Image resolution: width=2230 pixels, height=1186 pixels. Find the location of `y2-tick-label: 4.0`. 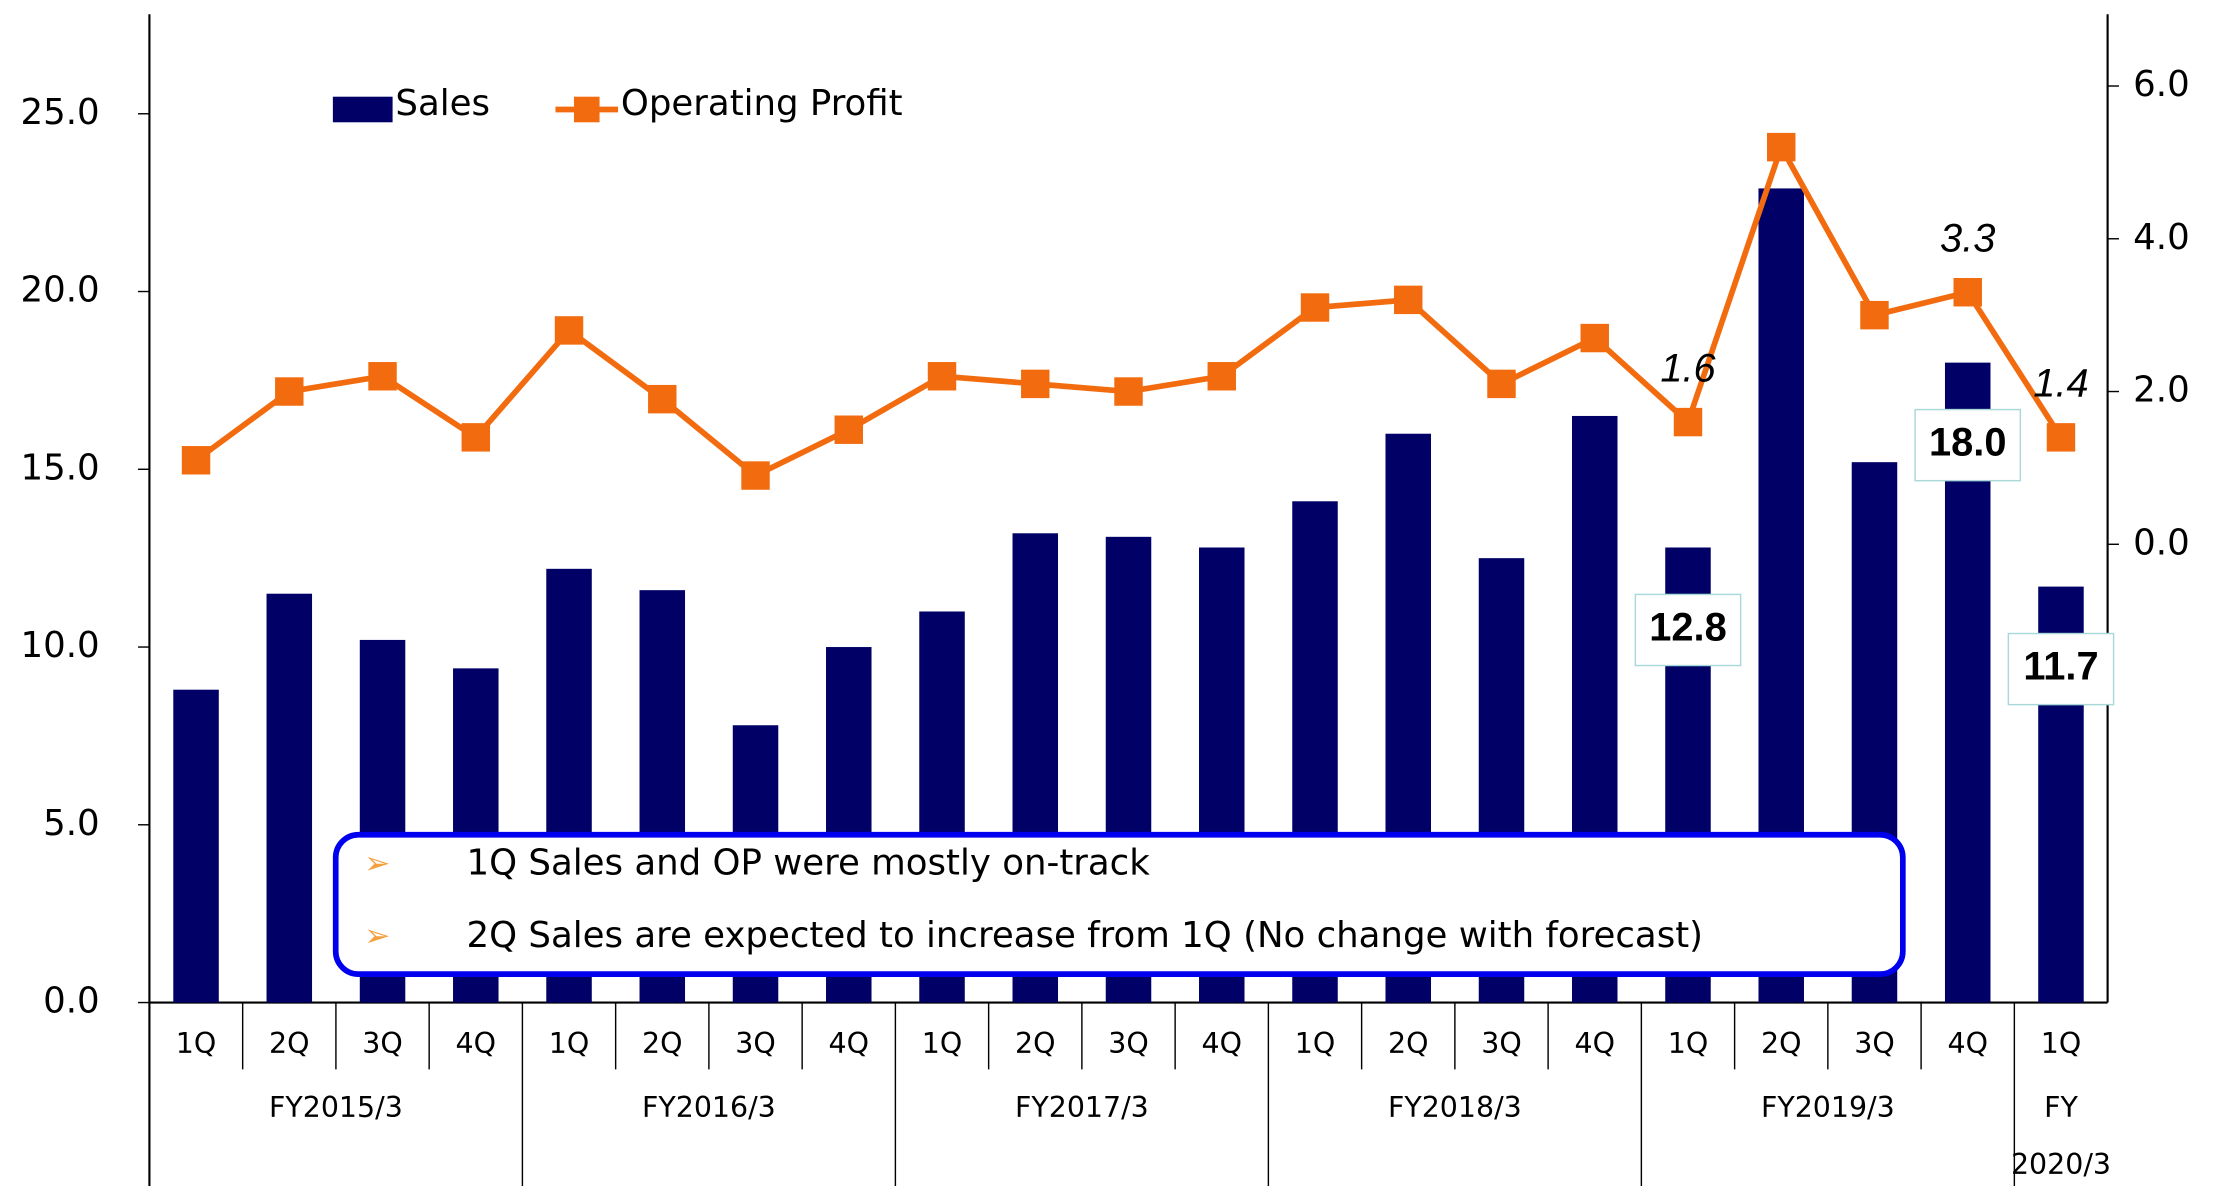

y2-tick-label: 4.0 is located at coordinates (2161, 237).